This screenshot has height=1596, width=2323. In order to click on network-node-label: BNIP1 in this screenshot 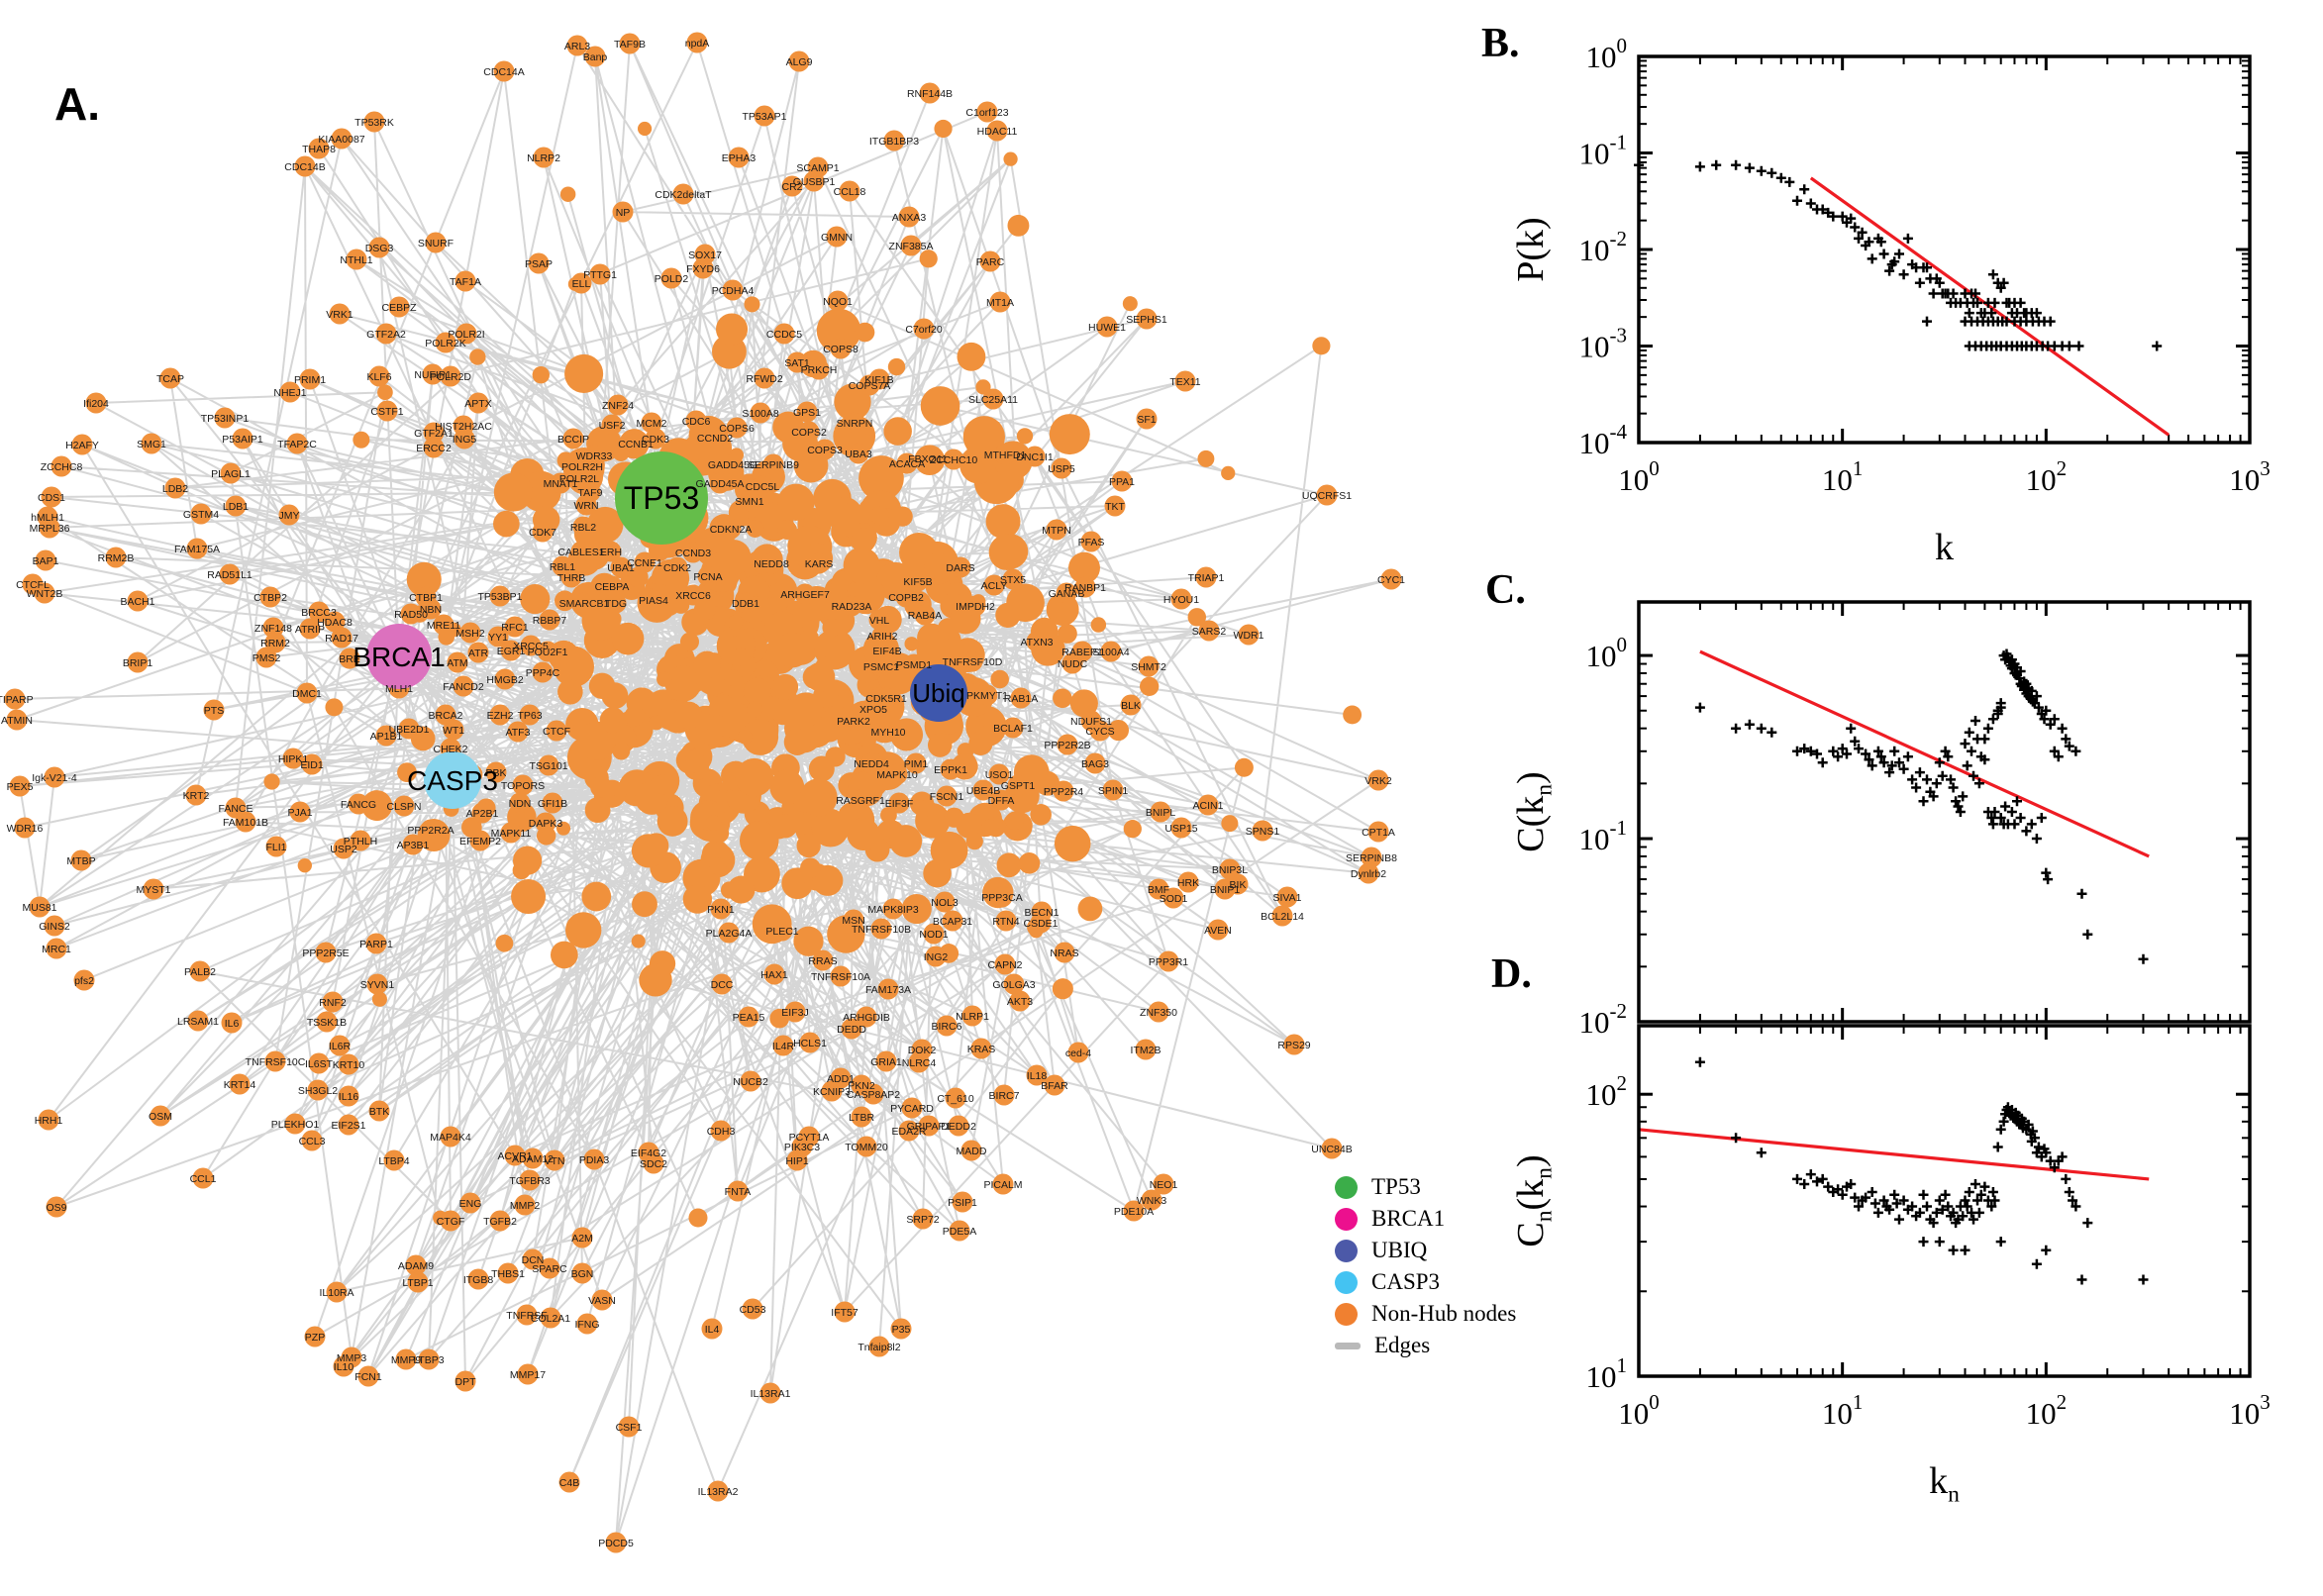, I will do `click(1225, 890)`.